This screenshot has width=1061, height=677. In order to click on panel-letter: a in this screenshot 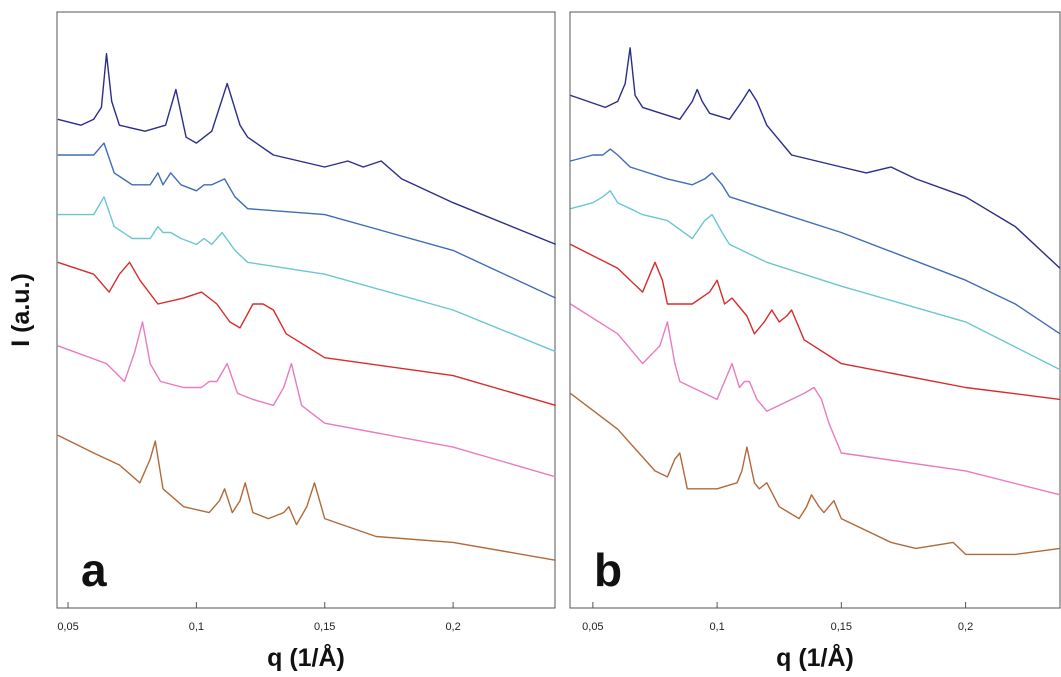, I will do `click(94, 570)`.